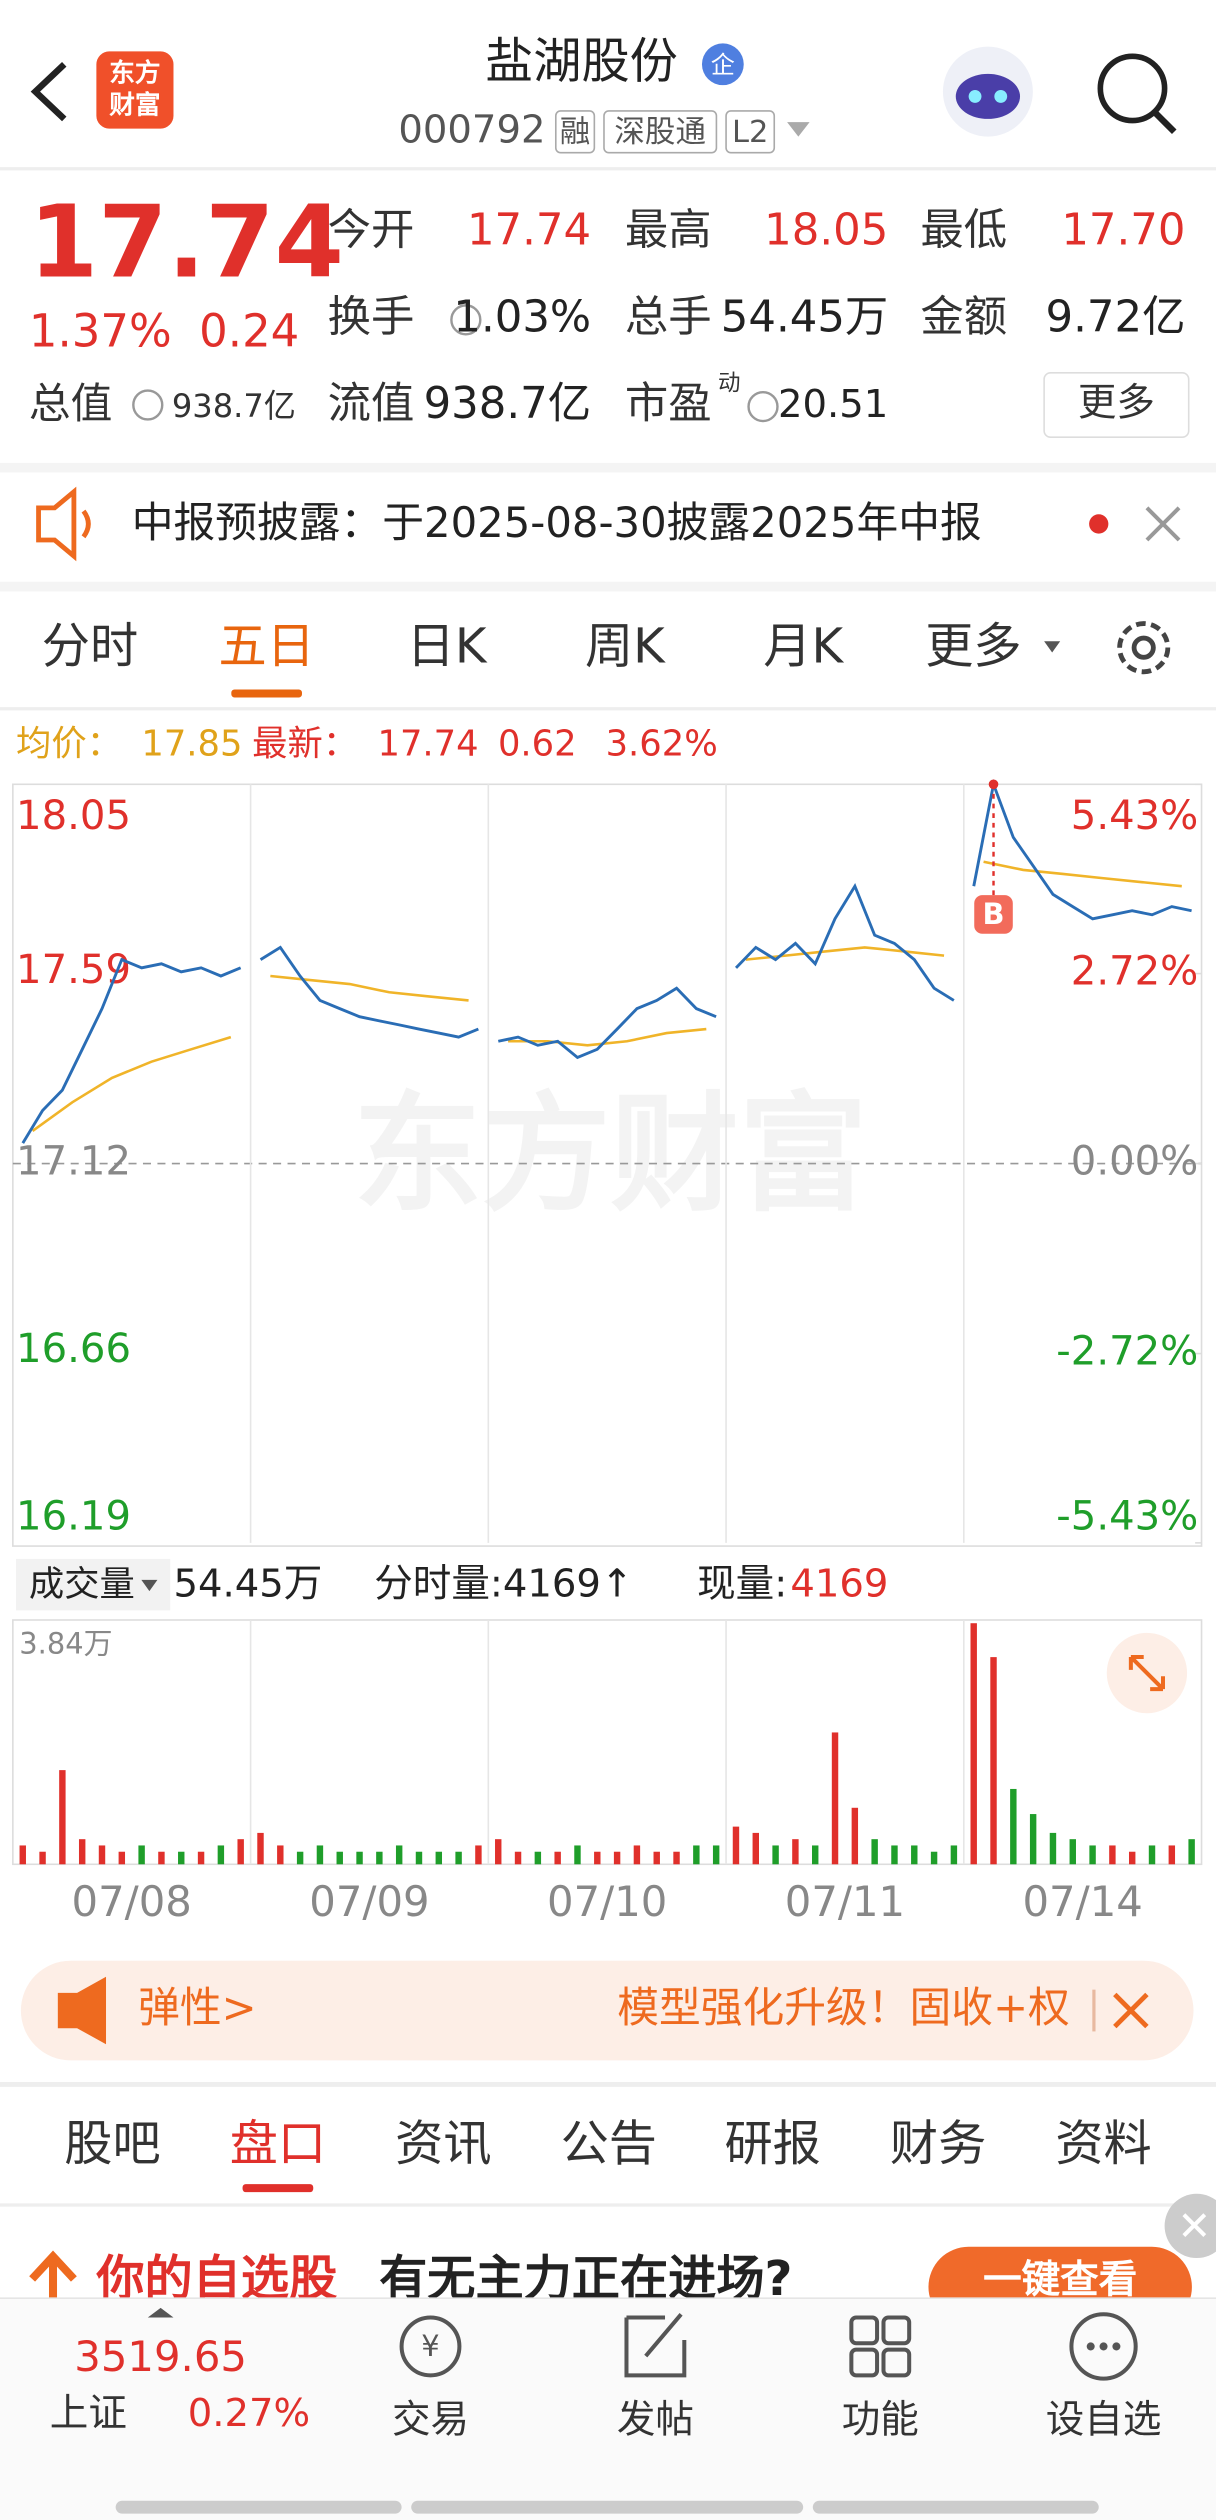 This screenshot has width=1216, height=2520. Describe the element at coordinates (609, 2144) in the screenshot. I see `content-tab: 公告` at that location.